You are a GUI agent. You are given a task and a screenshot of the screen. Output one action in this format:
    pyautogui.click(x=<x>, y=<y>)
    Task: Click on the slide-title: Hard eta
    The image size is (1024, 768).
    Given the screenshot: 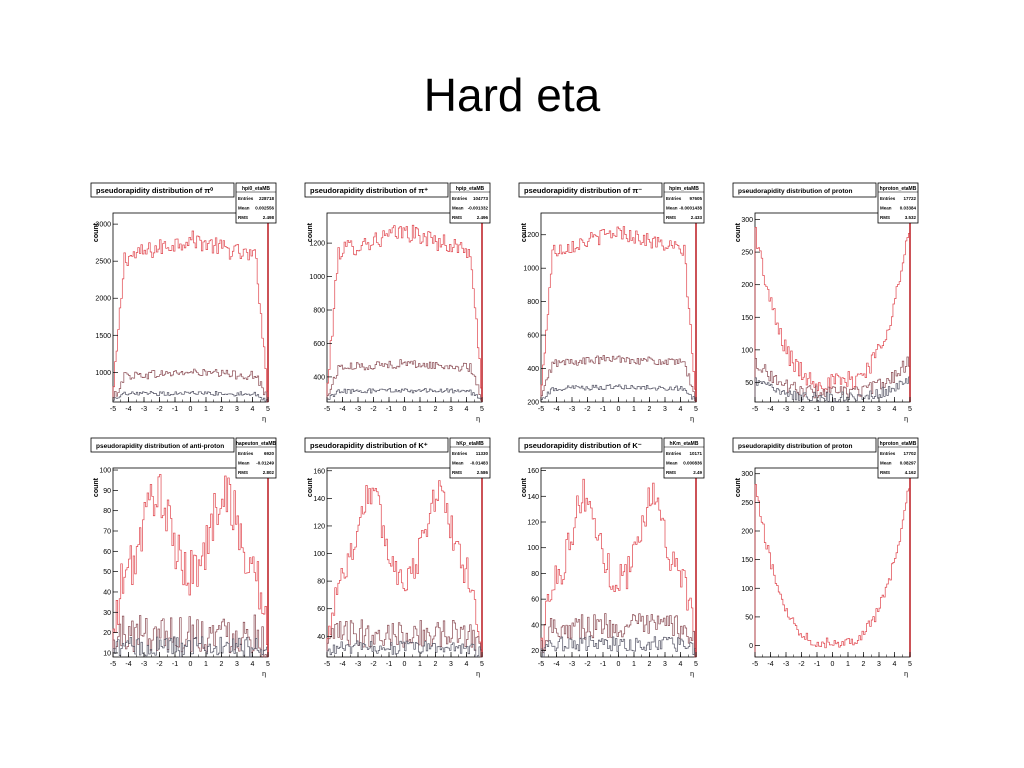 What is the action you would take?
    pyautogui.click(x=512, y=95)
    